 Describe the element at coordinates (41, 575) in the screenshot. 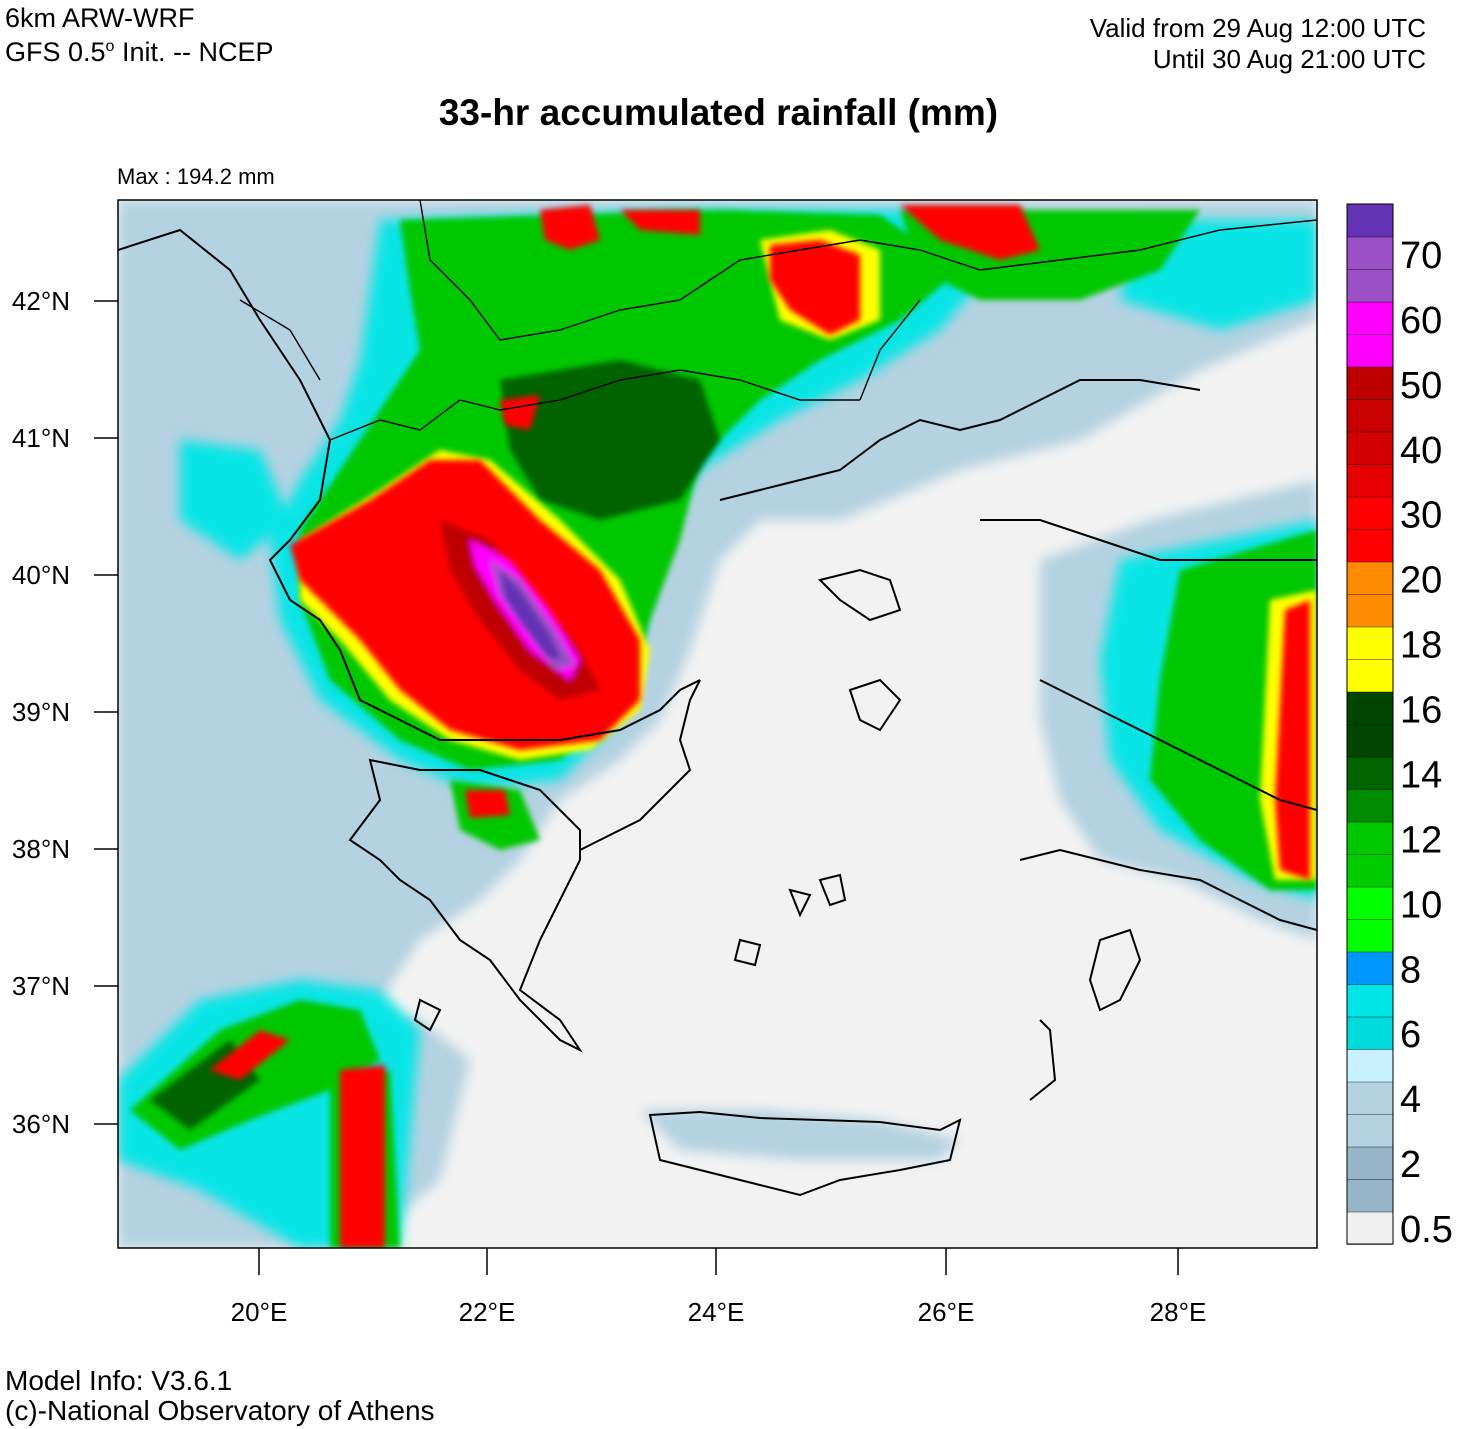

I see `lat-label: 40°N` at that location.